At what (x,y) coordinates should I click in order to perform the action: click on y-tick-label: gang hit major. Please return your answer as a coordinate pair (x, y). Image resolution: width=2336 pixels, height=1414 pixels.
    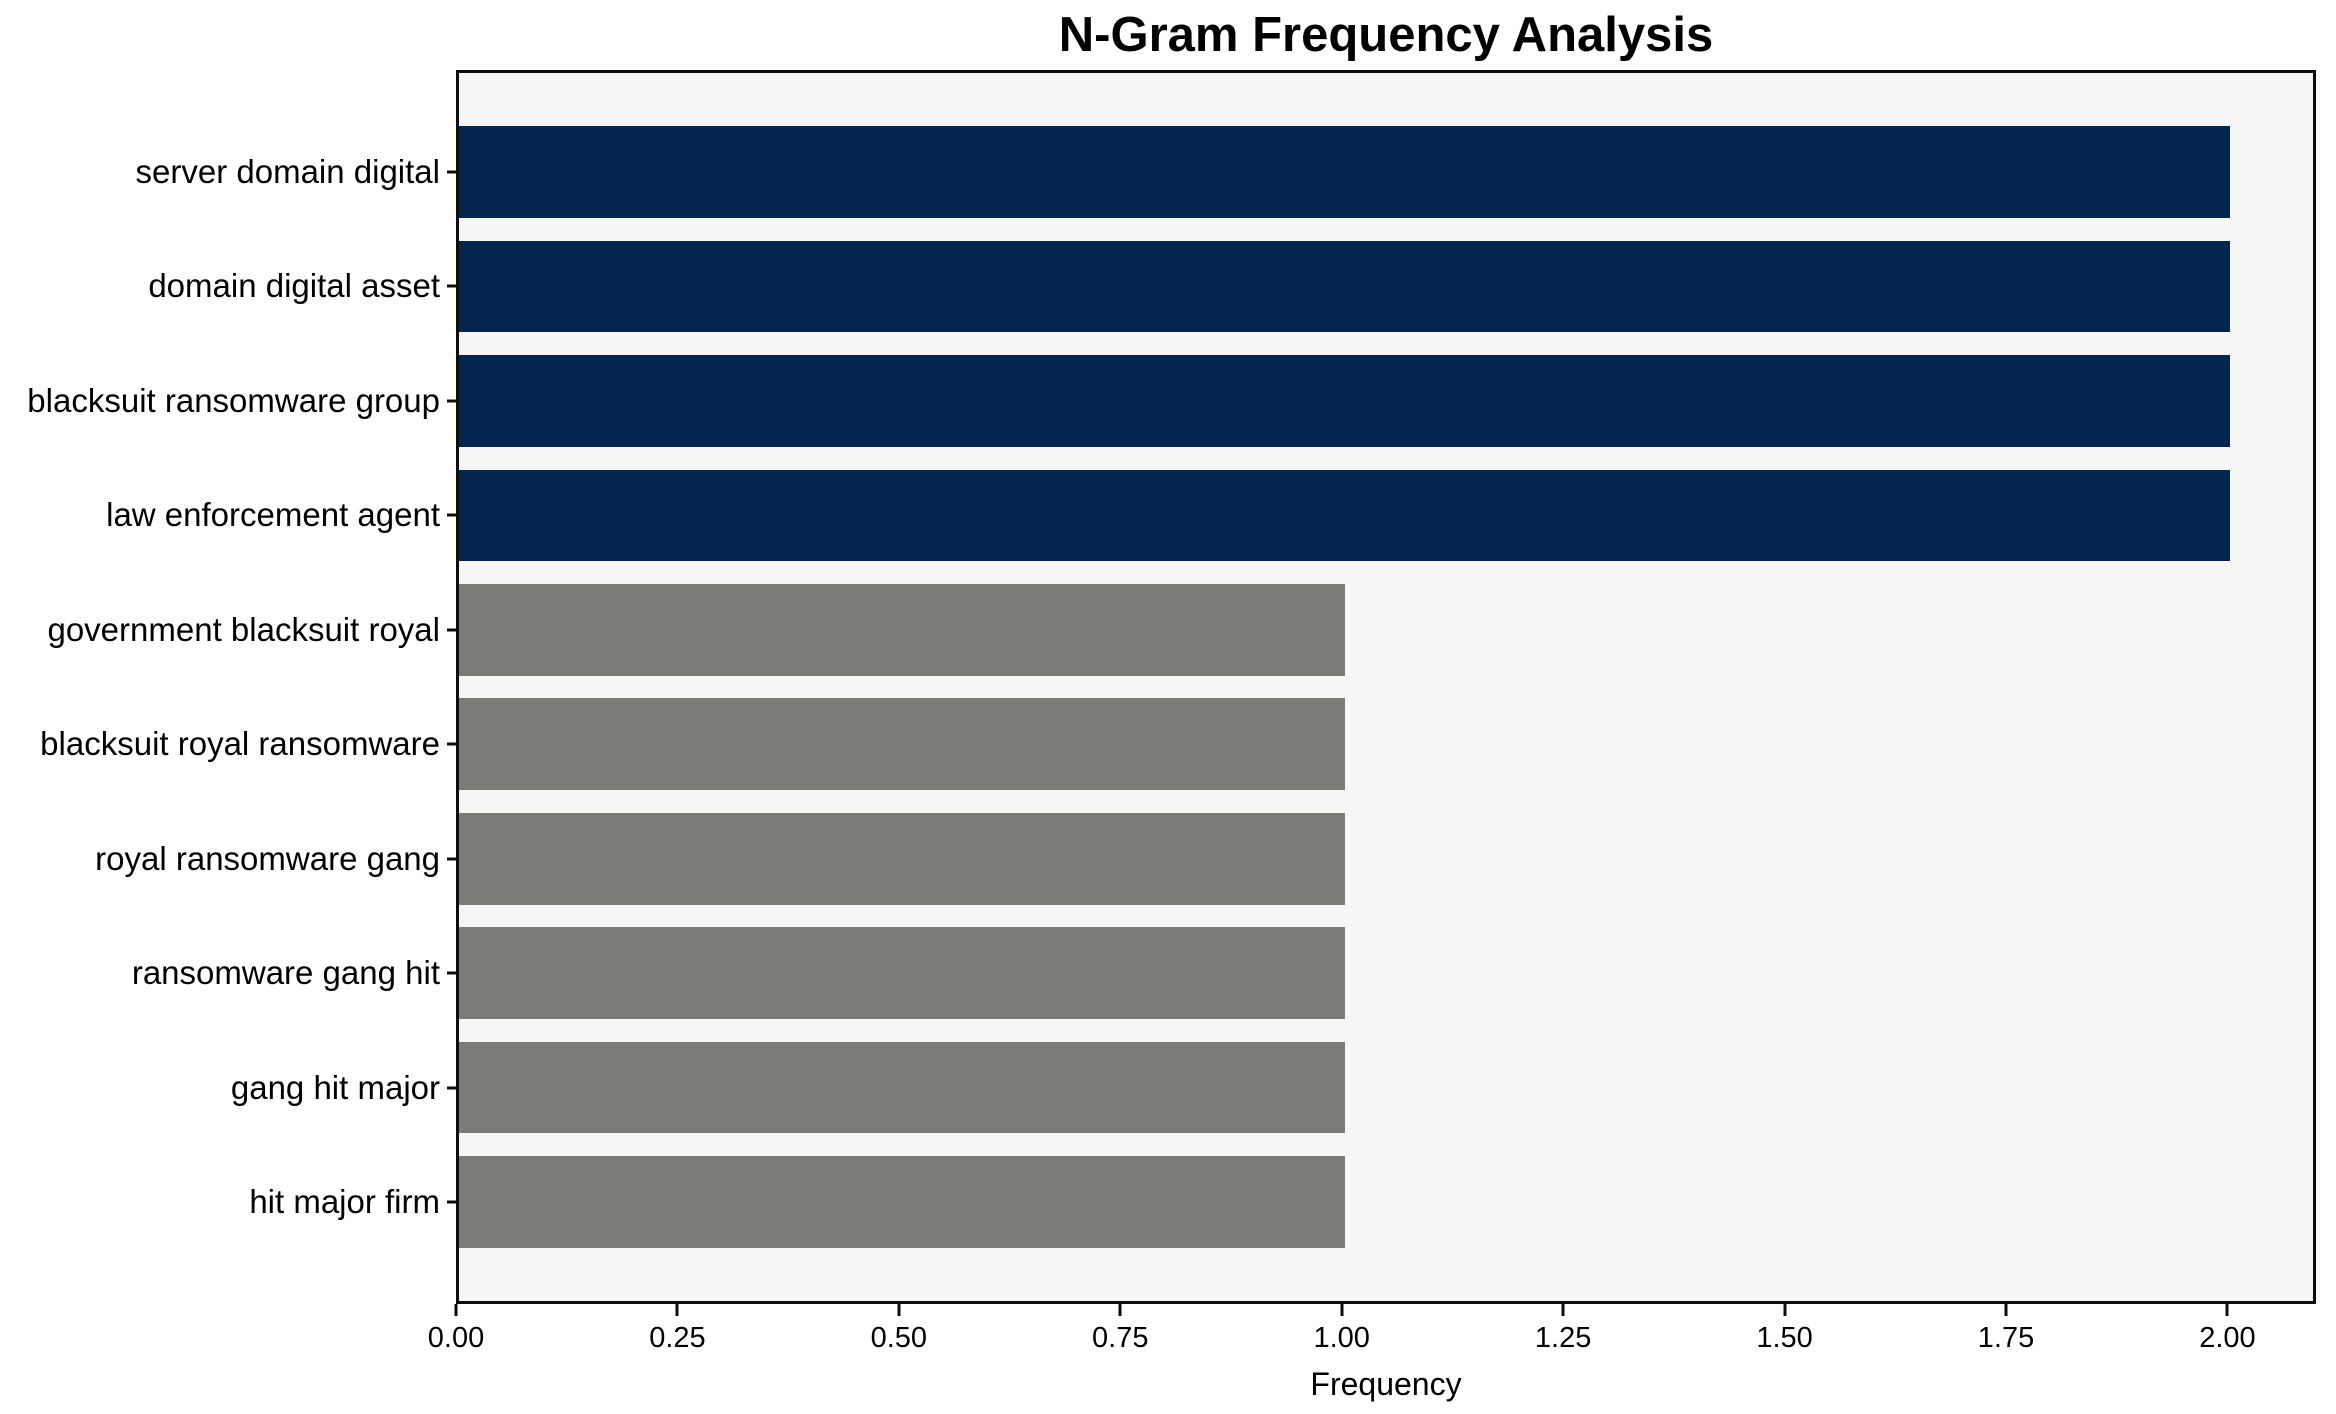
    Looking at the image, I should click on (335, 1087).